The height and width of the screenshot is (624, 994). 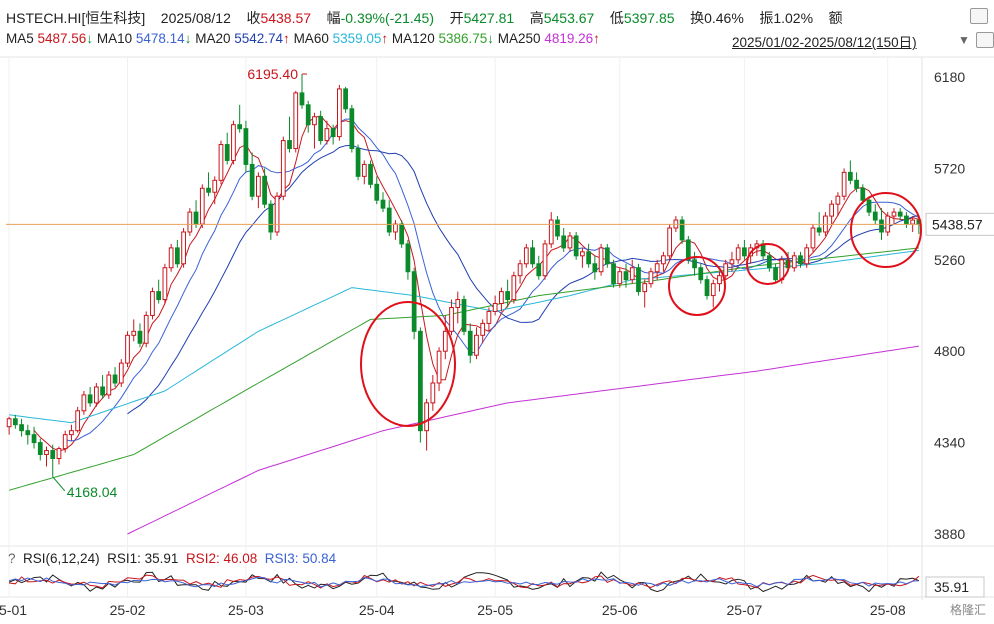 I want to click on current-price-box, so click(x=959, y=224).